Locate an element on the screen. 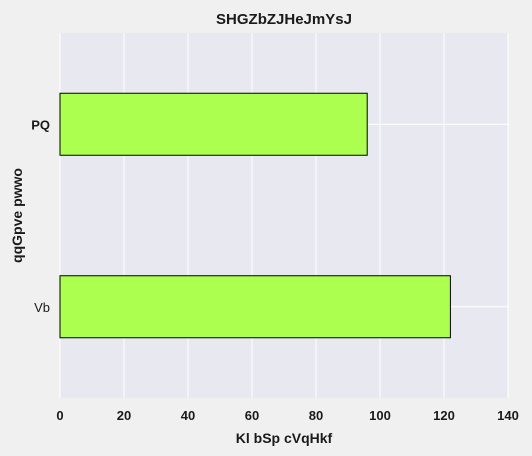 This screenshot has height=456, width=532. y-tick-label: PQ is located at coordinates (40, 124).